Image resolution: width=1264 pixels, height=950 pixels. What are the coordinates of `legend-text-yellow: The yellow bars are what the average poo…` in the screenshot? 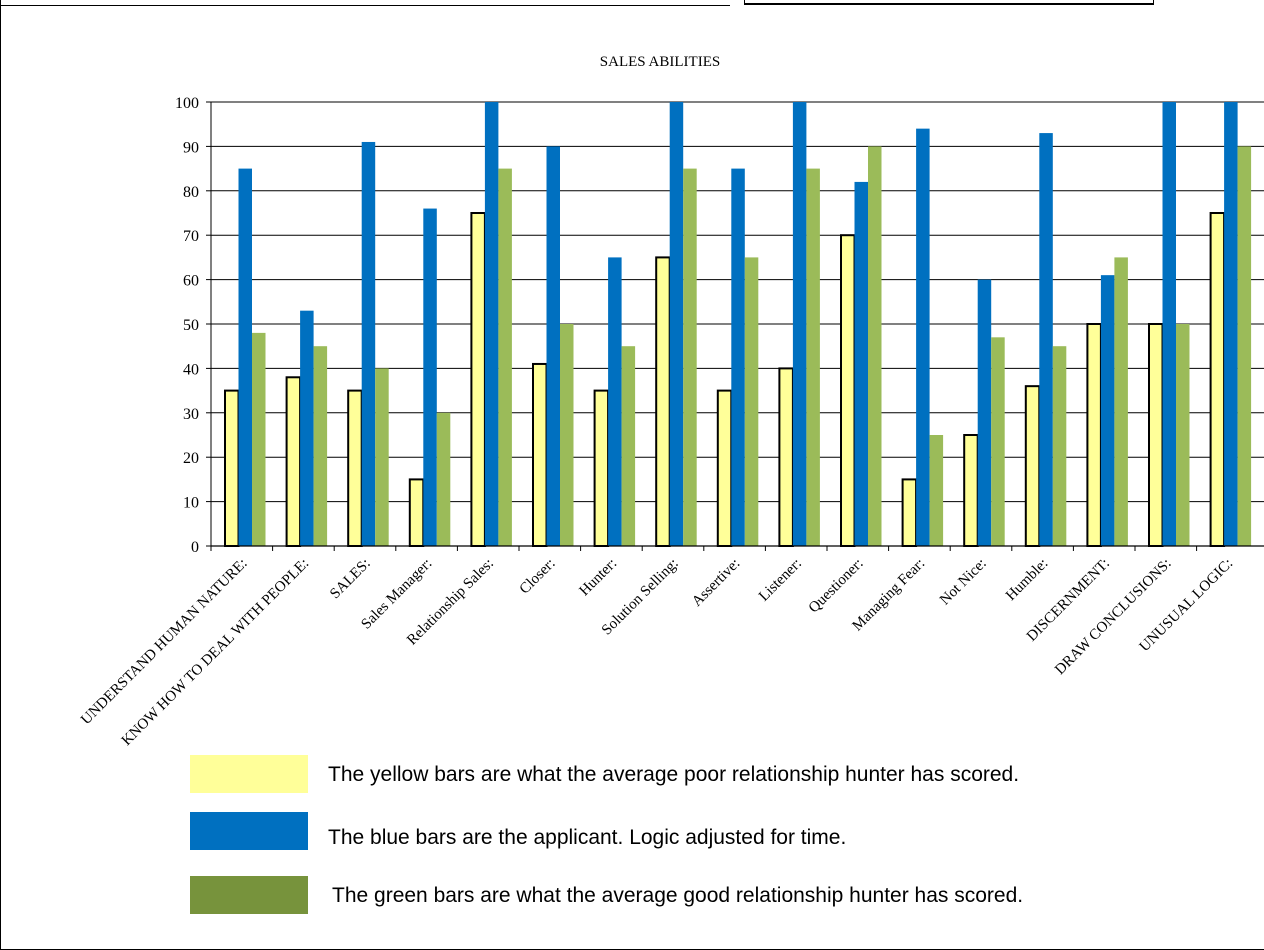 It's located at (674, 774).